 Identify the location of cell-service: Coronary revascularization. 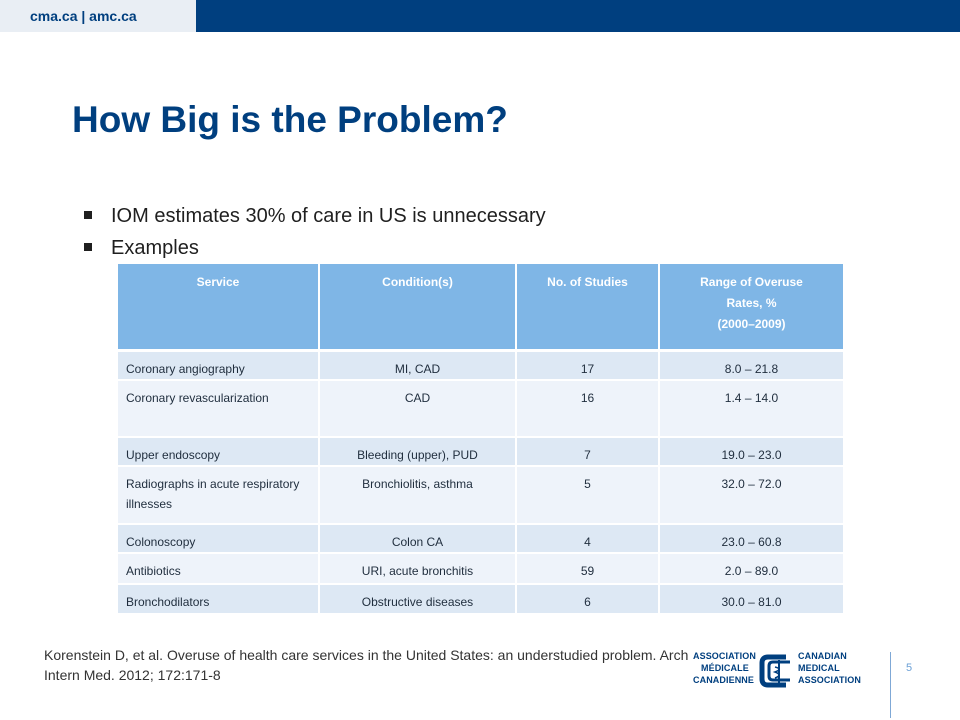
(219, 408).